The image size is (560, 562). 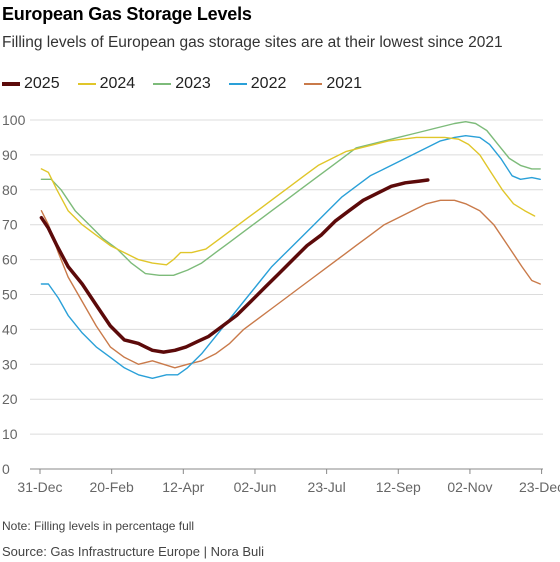 I want to click on legend-label: 2023, so click(x=193, y=83).